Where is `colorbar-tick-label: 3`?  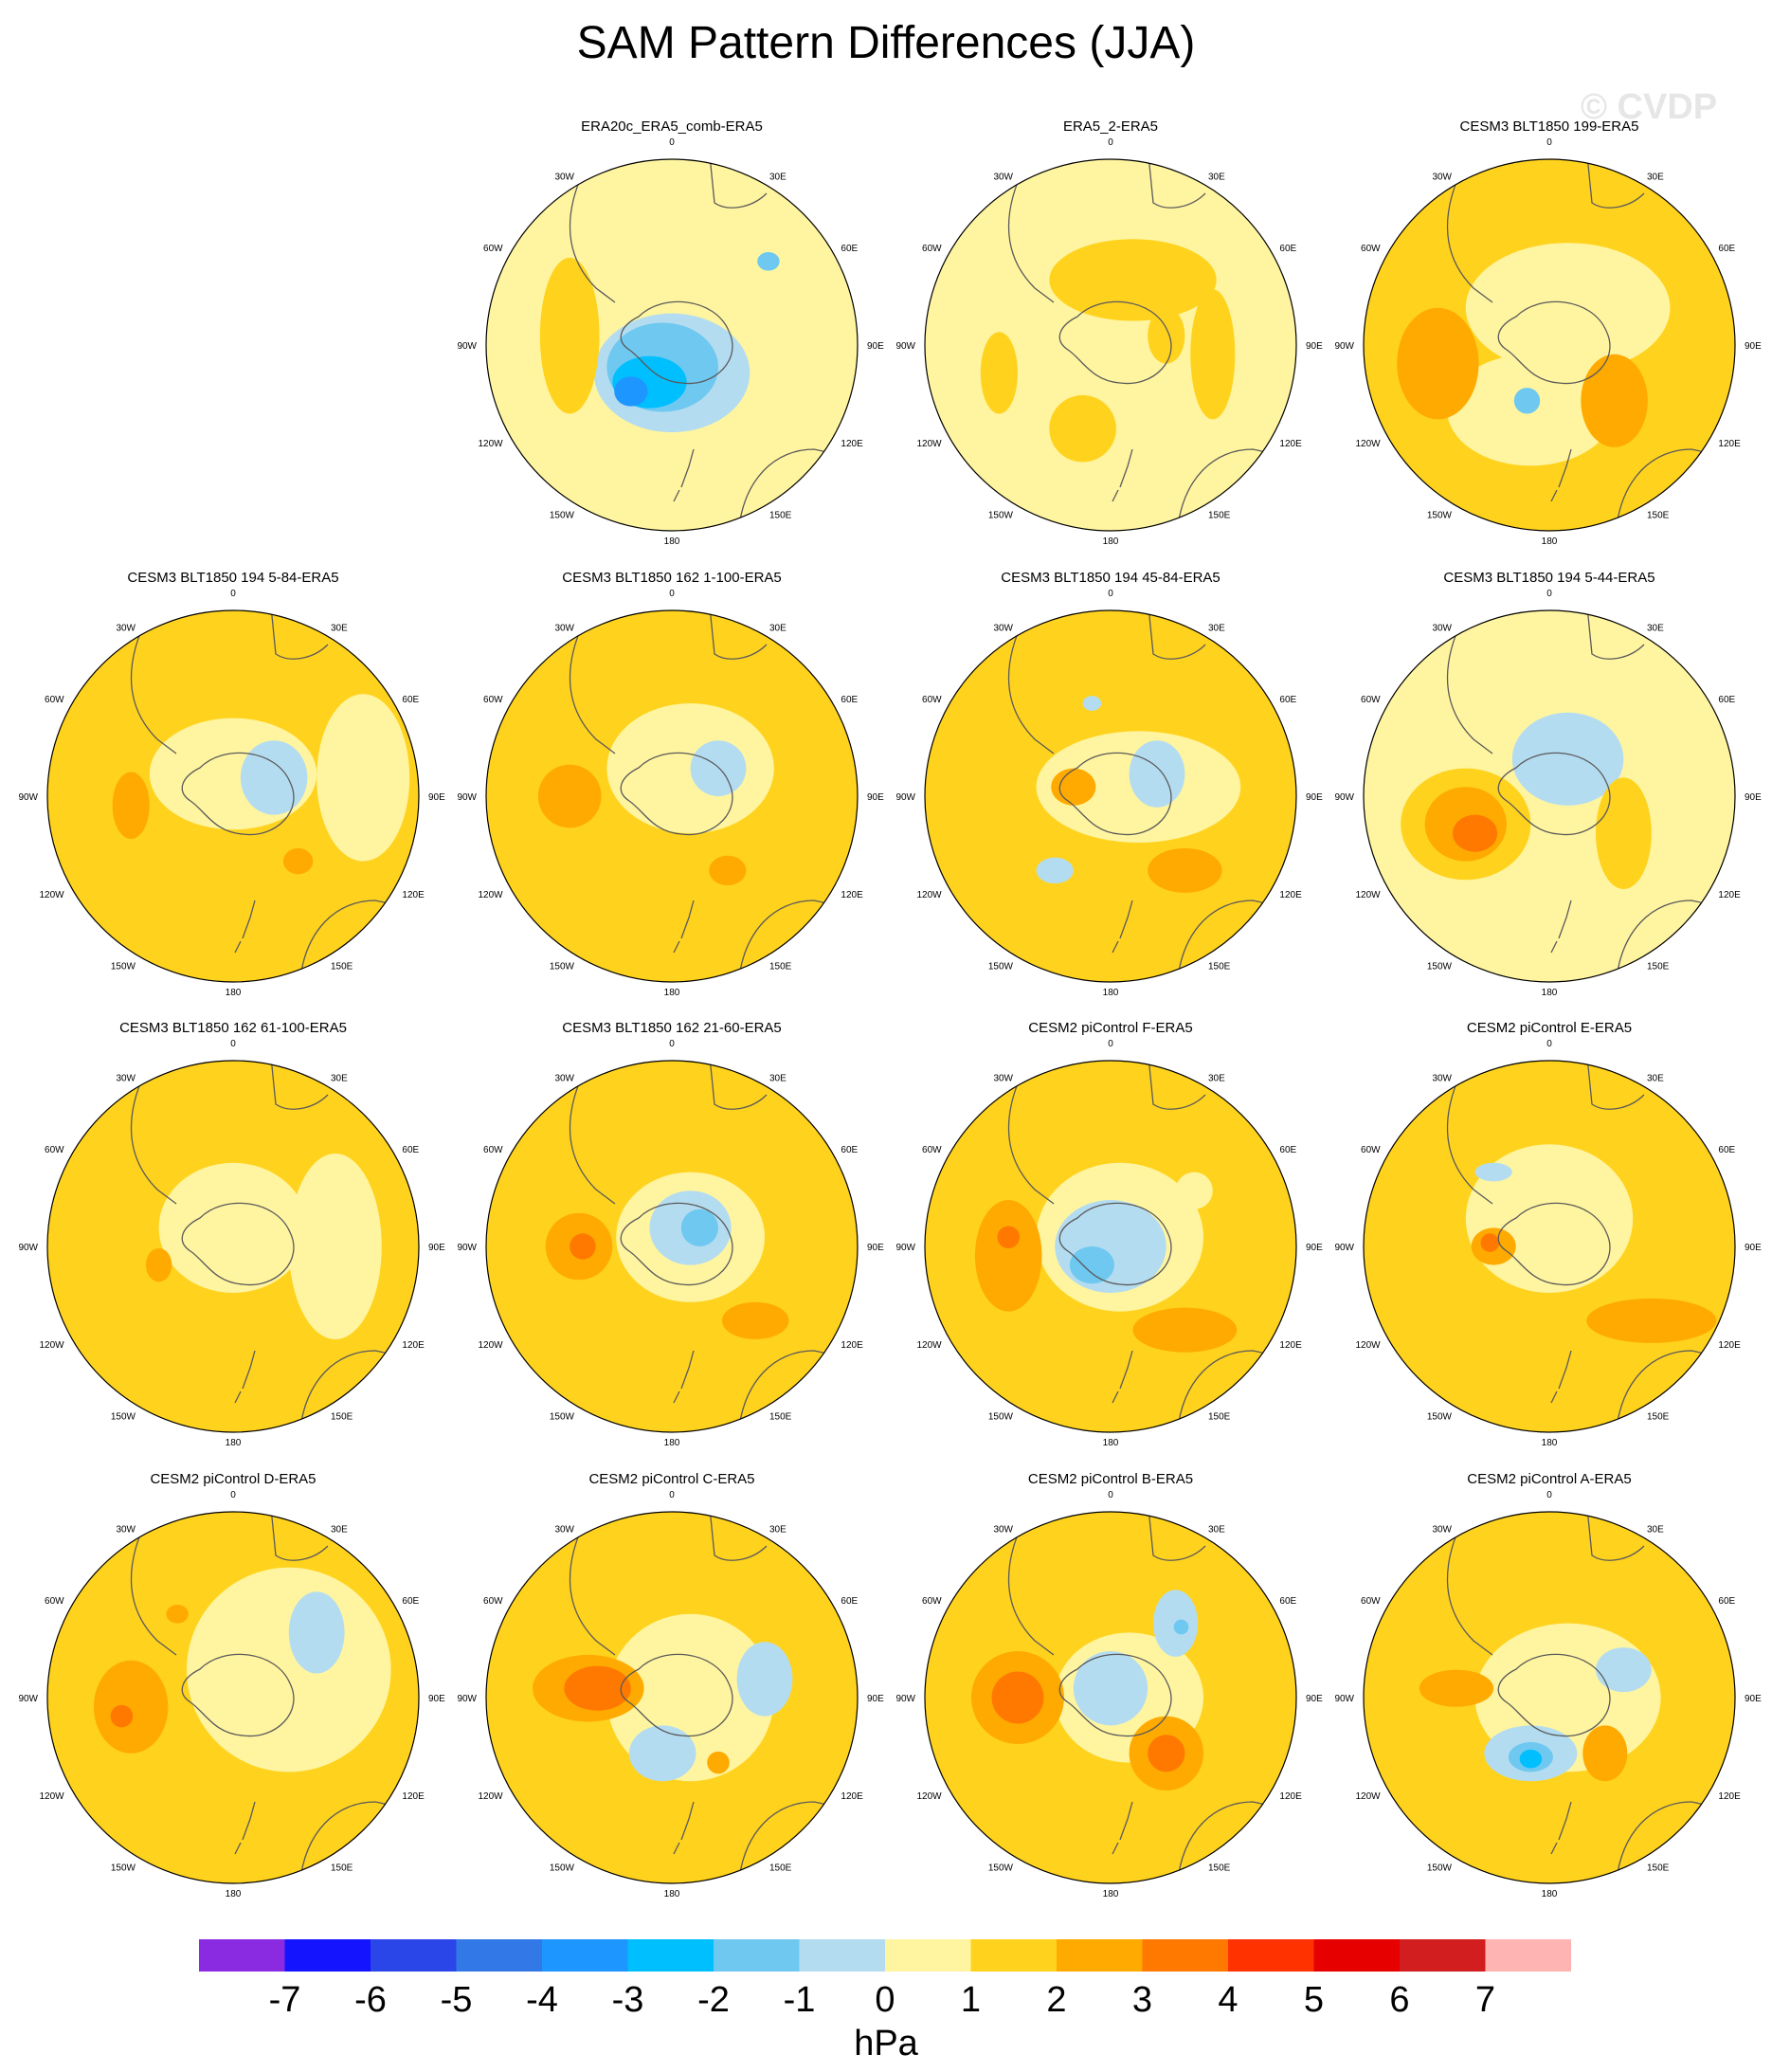
colorbar-tick-label: 3 is located at coordinates (1142, 2000).